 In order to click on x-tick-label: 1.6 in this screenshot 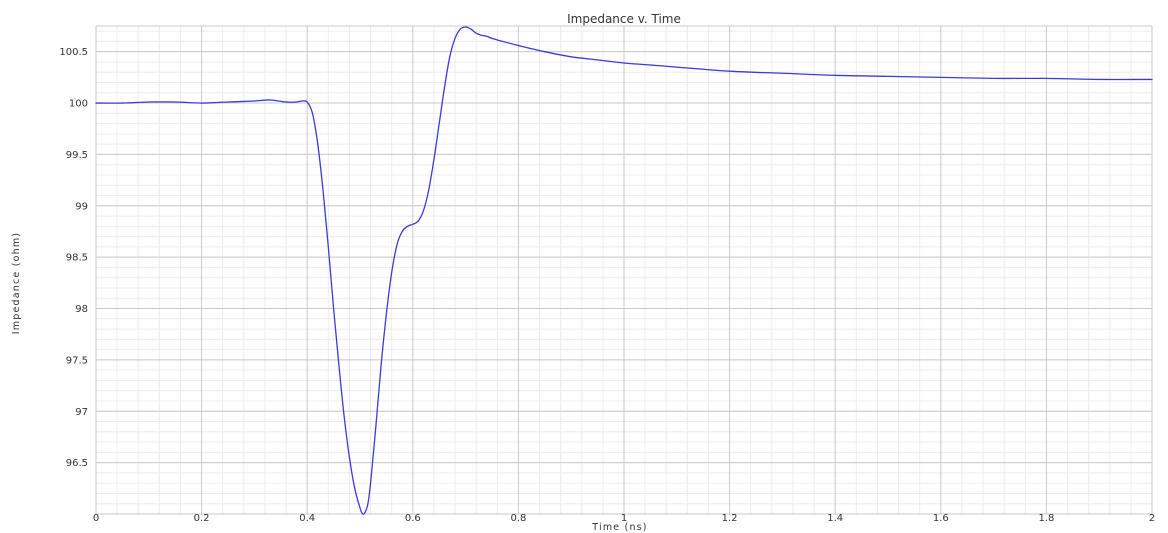, I will do `click(941, 518)`.